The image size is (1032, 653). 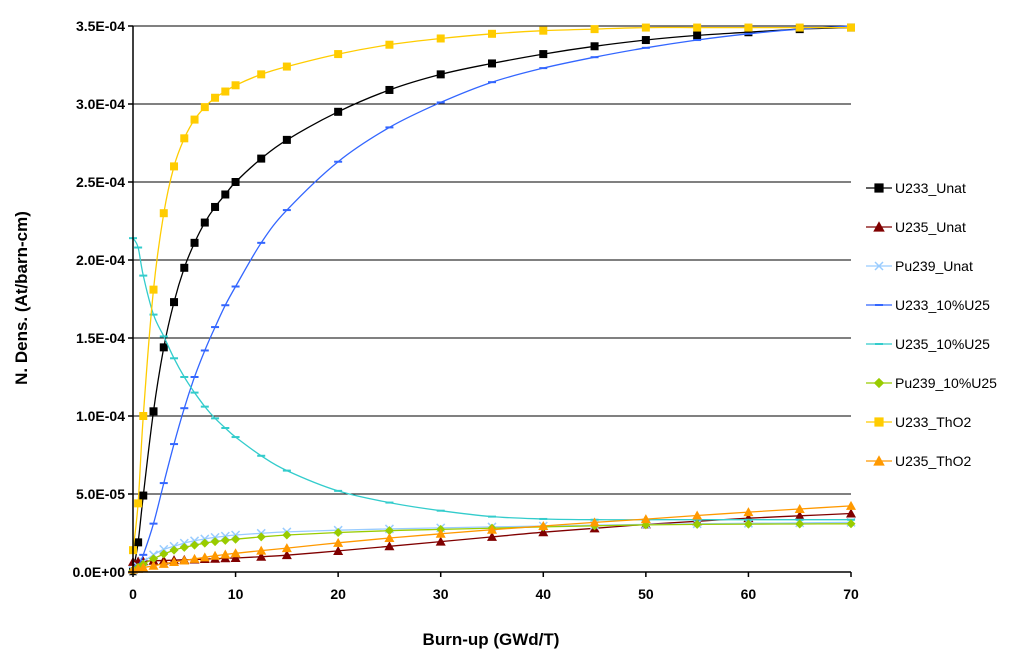 I want to click on legend-item: U235_10%U25, so click(x=928, y=344).